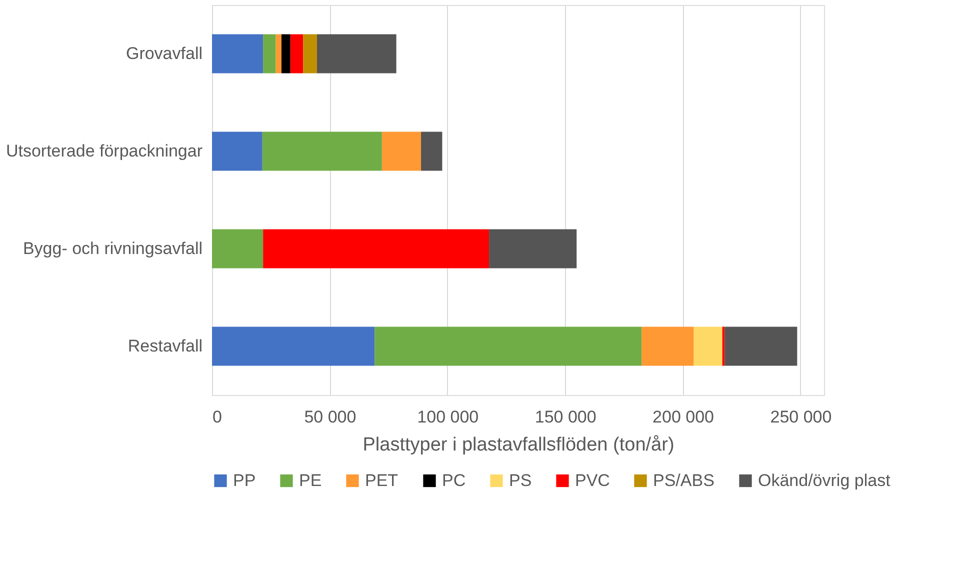  I want to click on y-tick-label: Restavfall, so click(165, 346).